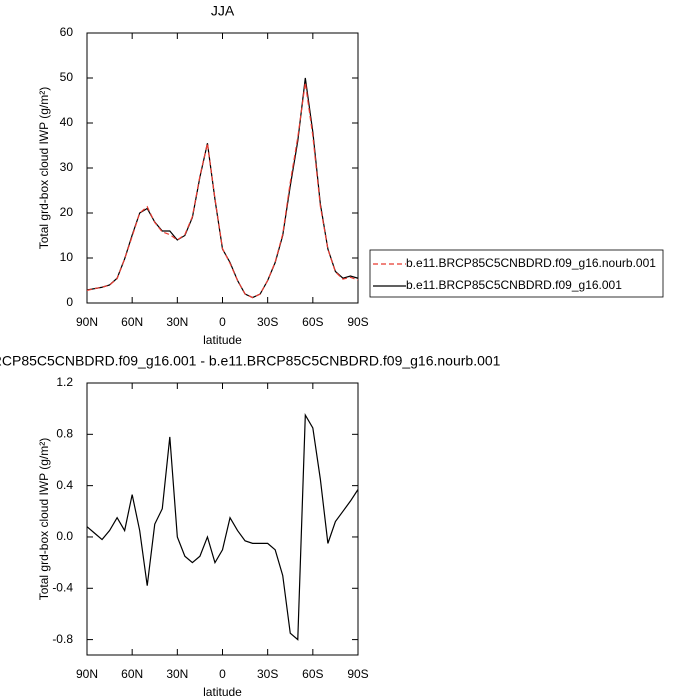 This screenshot has height=700, width=700. I want to click on y-tick-label: 40, so click(67, 122).